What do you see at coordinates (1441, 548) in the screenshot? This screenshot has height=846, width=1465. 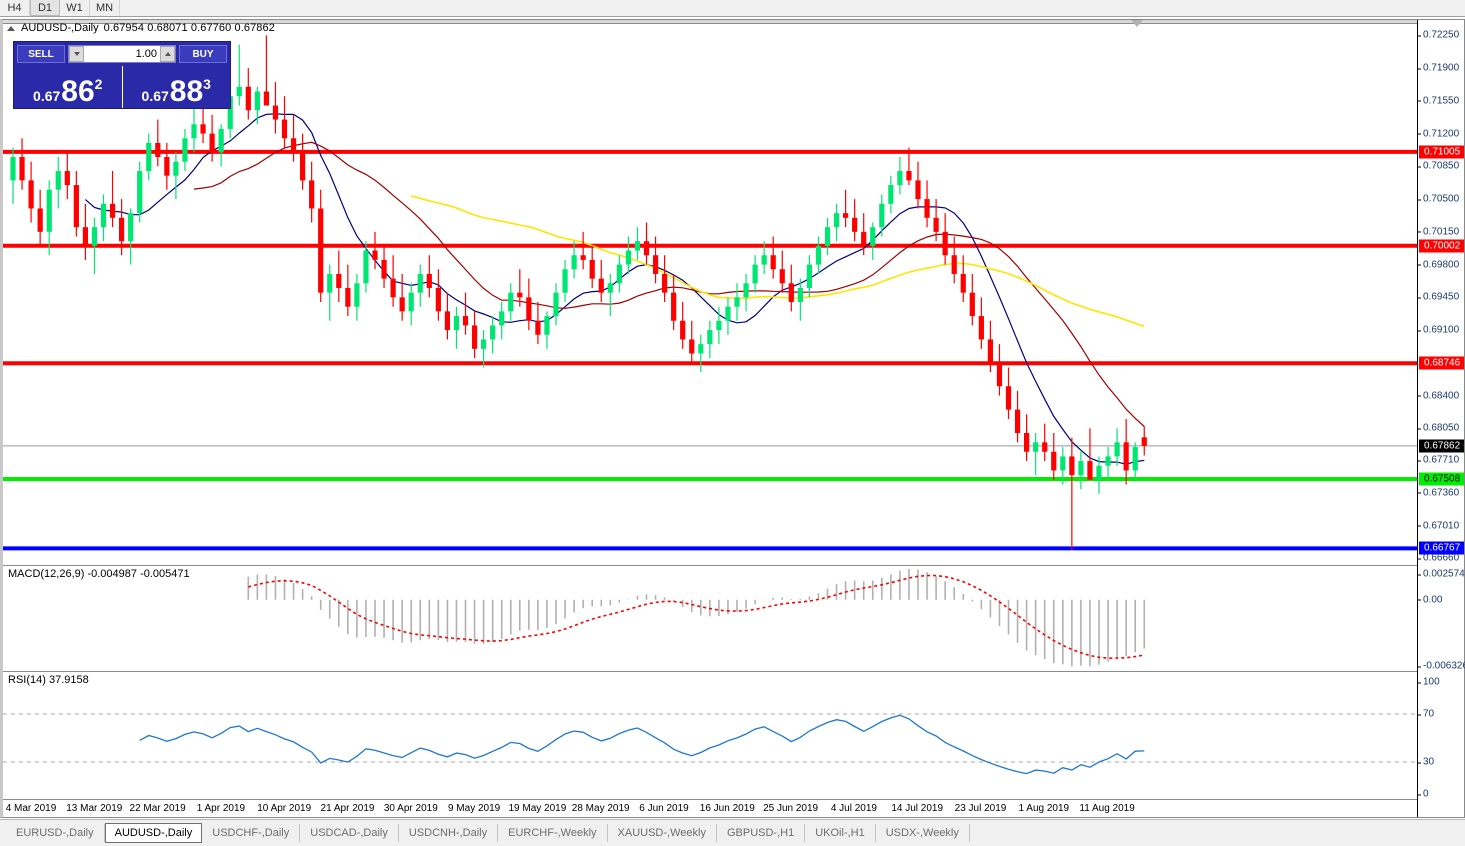 I see `price-badge-0.66767: 0.66767` at bounding box center [1441, 548].